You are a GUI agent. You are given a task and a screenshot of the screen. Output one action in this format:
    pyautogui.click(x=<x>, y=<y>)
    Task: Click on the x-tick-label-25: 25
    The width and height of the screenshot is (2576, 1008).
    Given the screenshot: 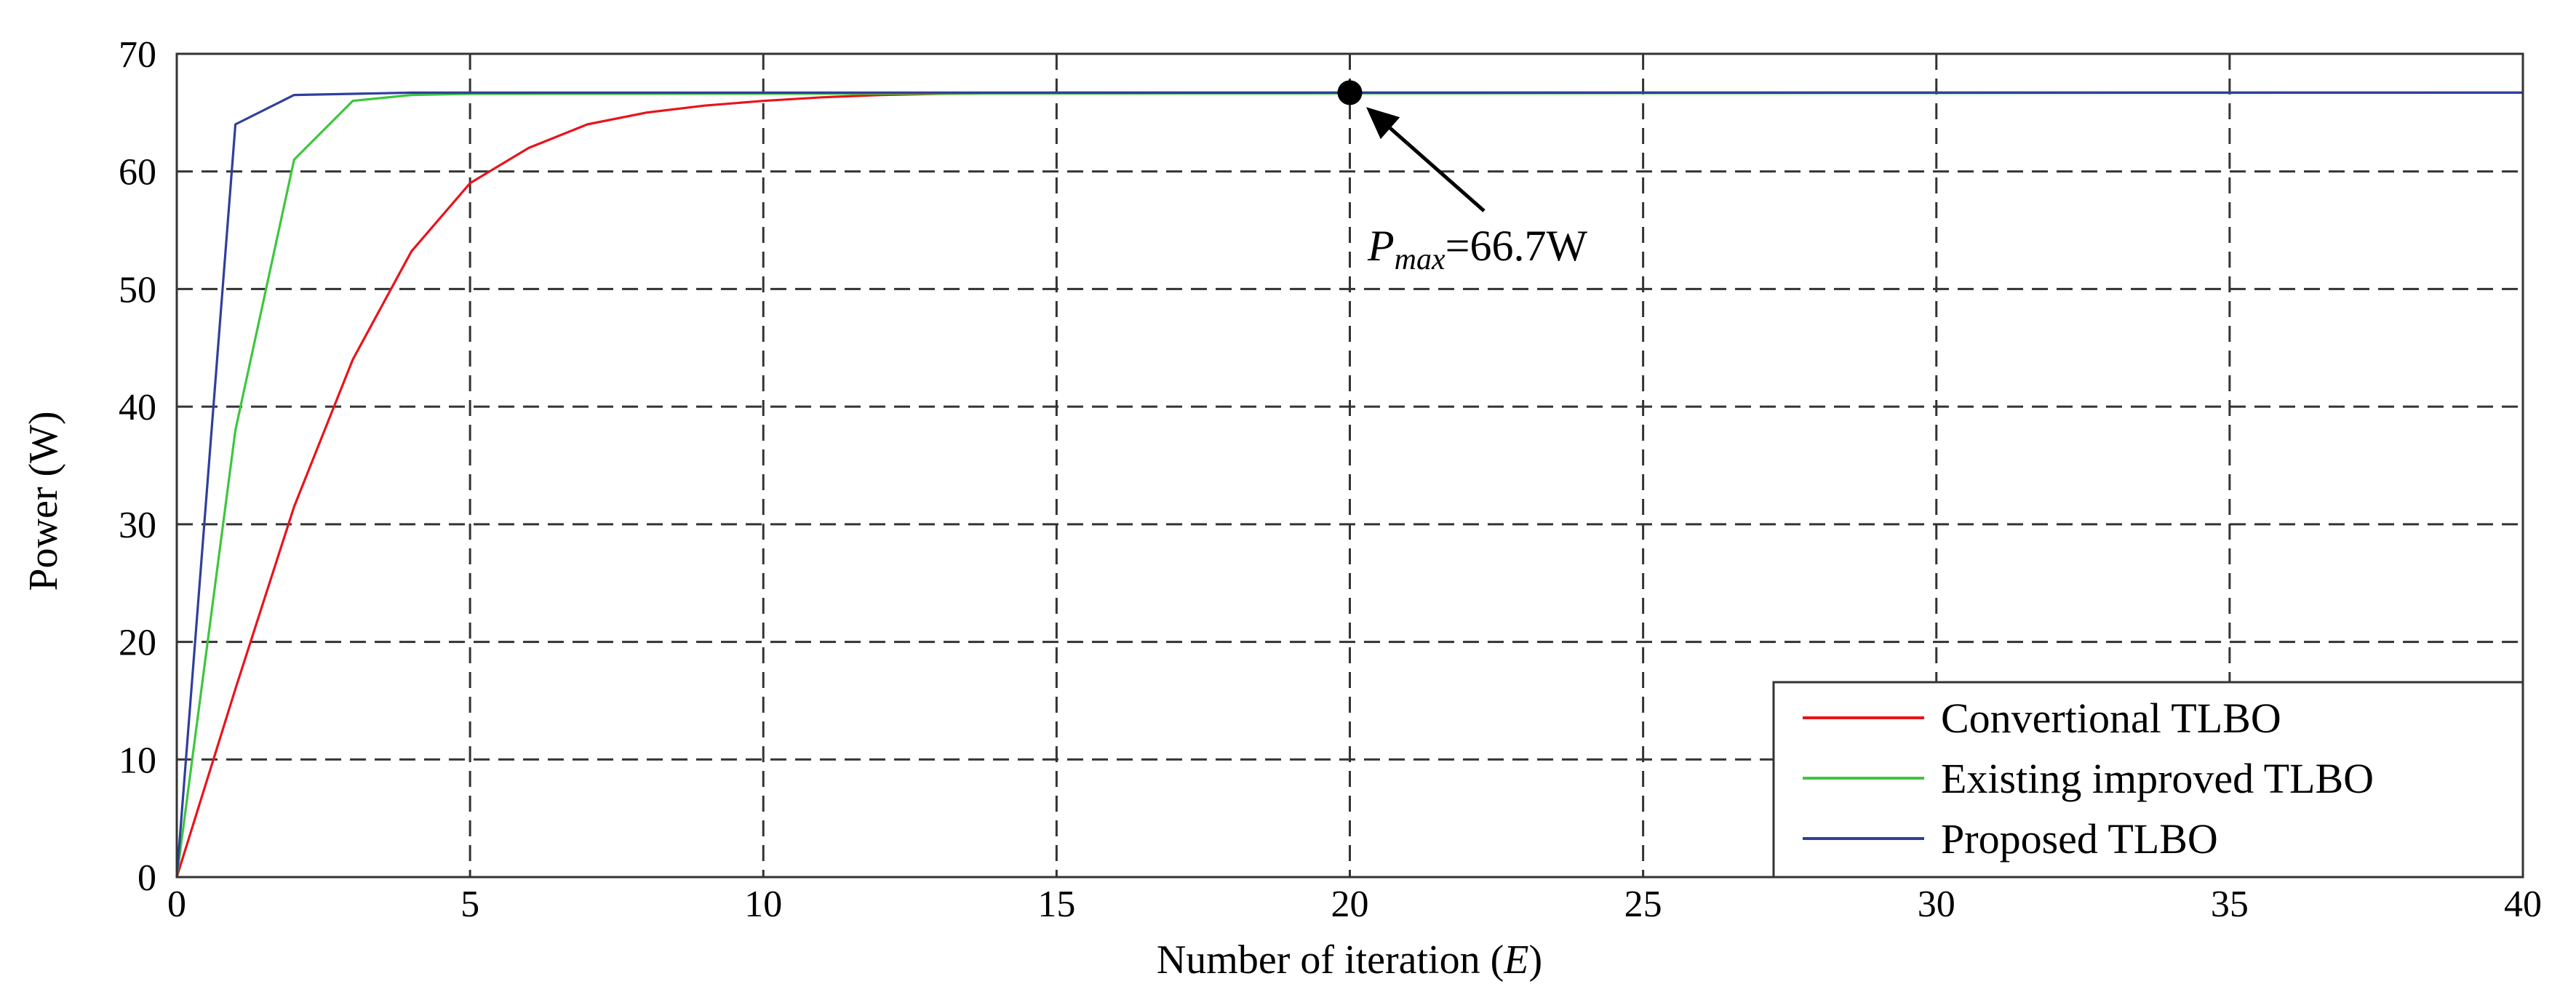 What is the action you would take?
    pyautogui.click(x=1643, y=904)
    